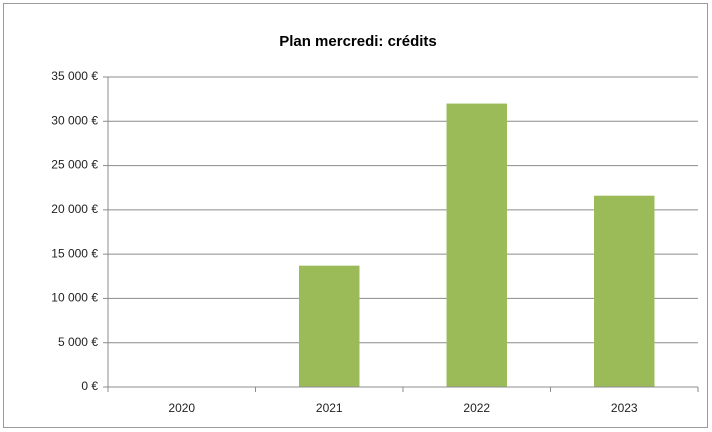 The height and width of the screenshot is (432, 712). I want to click on y-tick-label: 30 000 €, so click(74, 120).